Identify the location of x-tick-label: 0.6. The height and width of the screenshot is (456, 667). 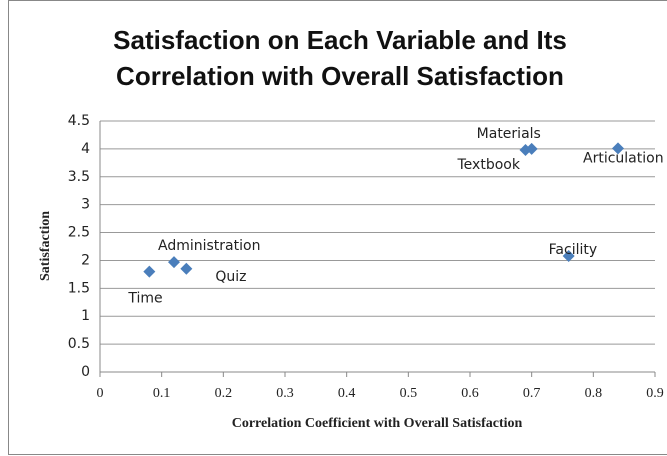
(470, 393).